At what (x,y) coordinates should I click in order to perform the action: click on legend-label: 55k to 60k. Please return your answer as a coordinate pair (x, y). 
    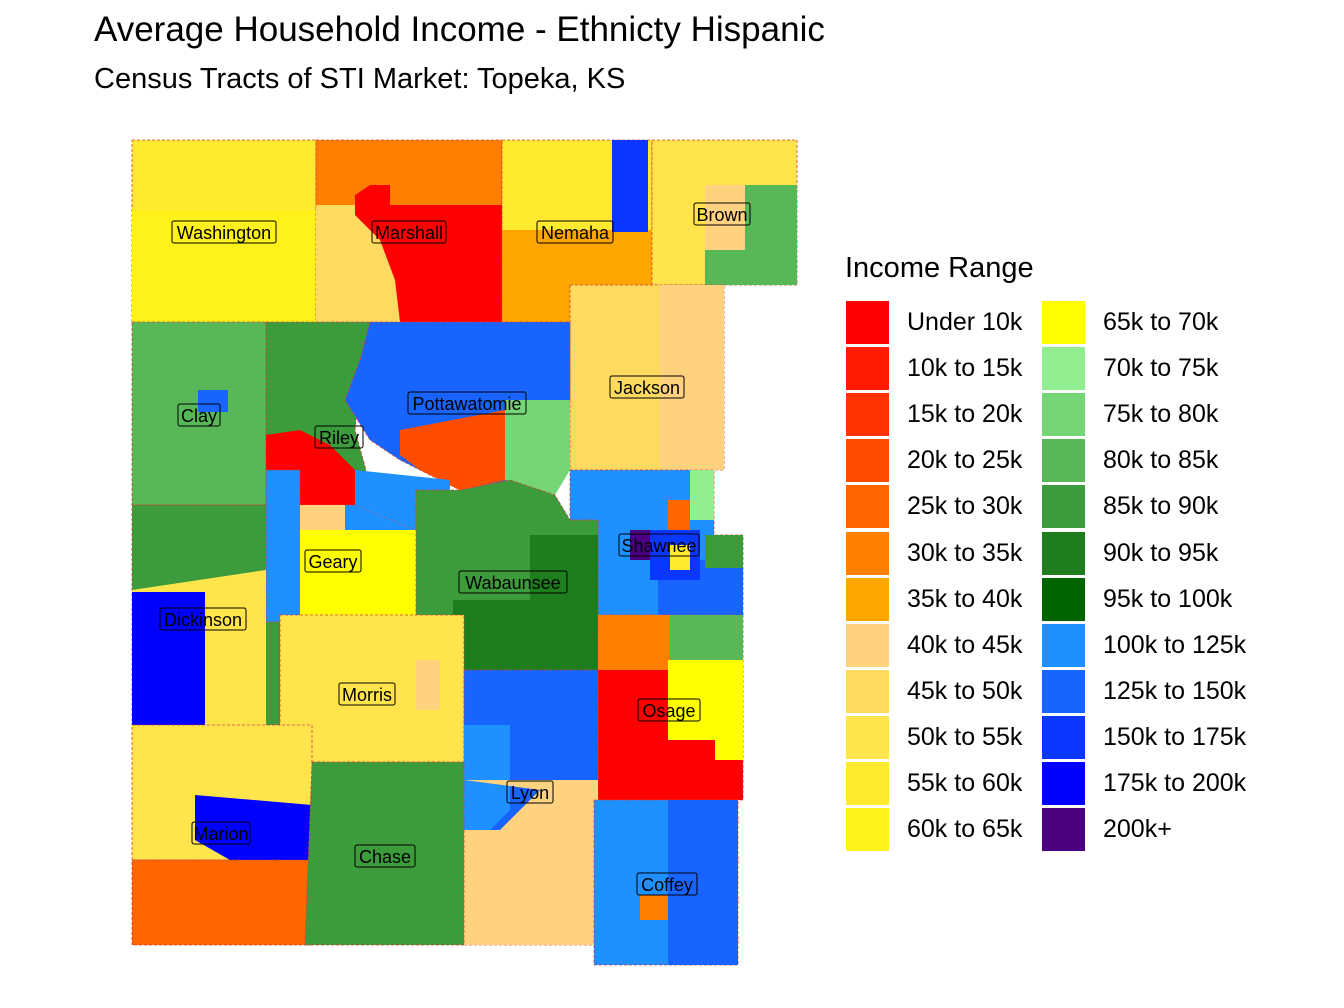
    Looking at the image, I should click on (965, 783).